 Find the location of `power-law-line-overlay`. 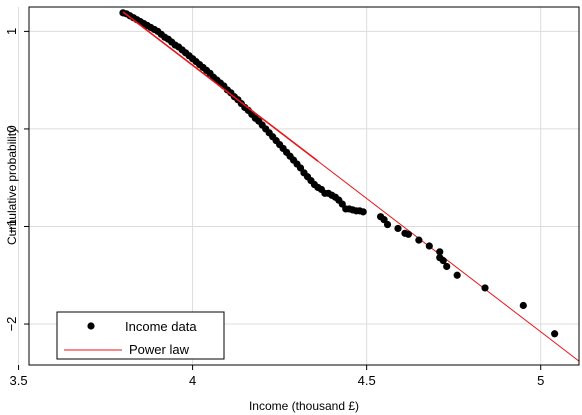

power-law-line-overlay is located at coordinates (220, 86).